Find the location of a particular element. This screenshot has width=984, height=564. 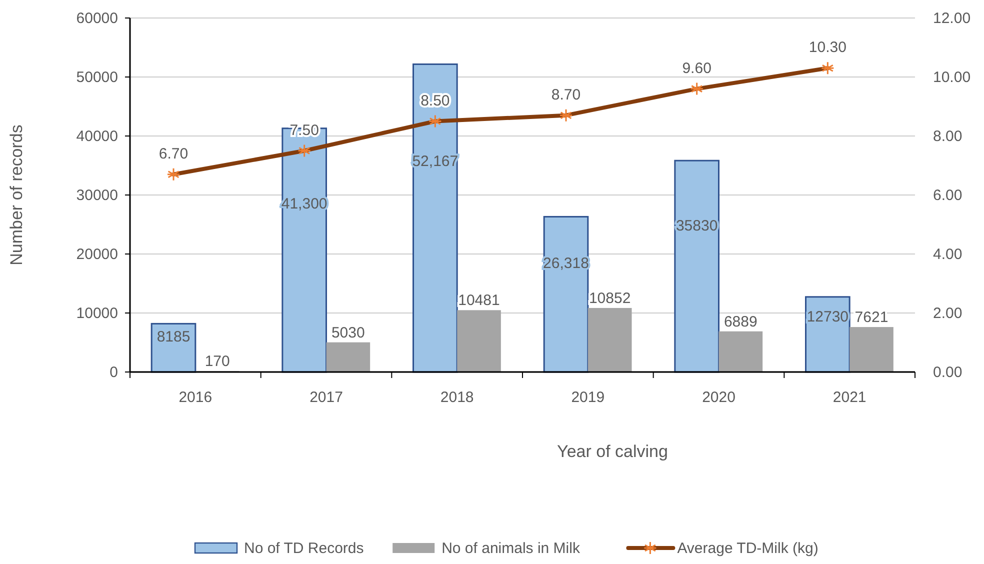

data-label: 35830 is located at coordinates (697, 225).